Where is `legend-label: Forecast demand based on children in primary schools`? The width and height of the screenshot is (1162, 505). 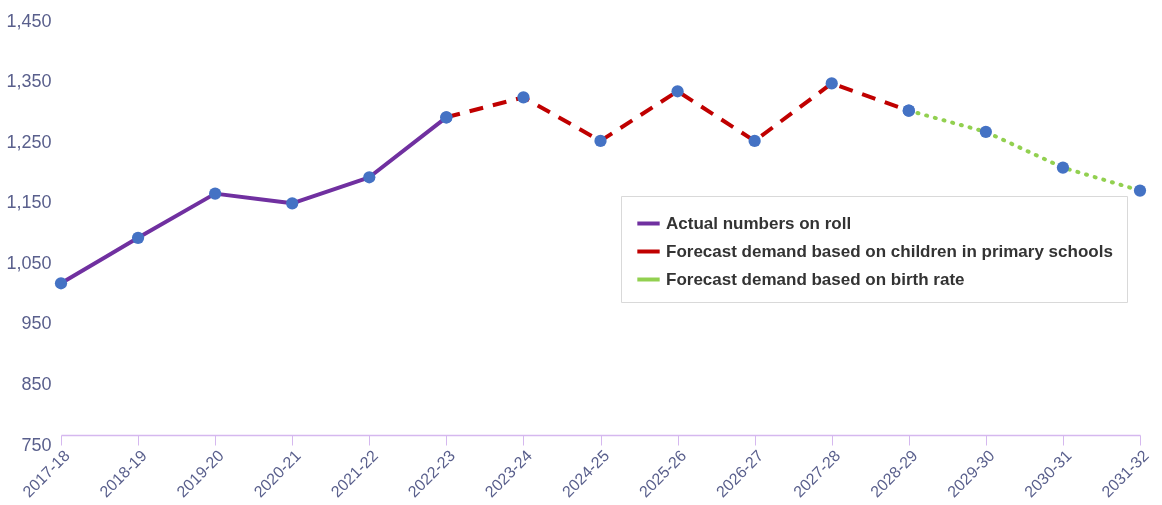 legend-label: Forecast demand based on children in primary schools is located at coordinates (889, 251).